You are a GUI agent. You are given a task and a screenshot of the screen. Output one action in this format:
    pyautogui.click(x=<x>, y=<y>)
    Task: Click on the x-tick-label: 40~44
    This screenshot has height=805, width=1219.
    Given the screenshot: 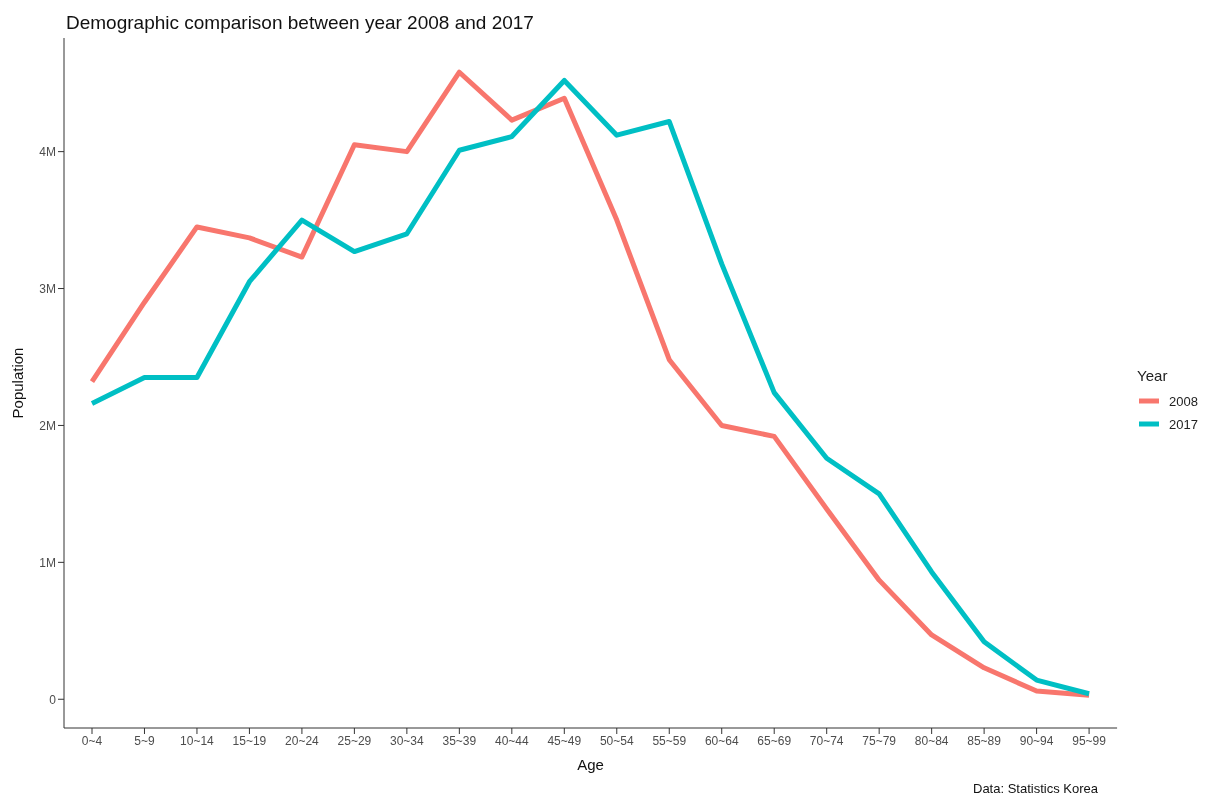 What is the action you would take?
    pyautogui.click(x=511, y=740)
    